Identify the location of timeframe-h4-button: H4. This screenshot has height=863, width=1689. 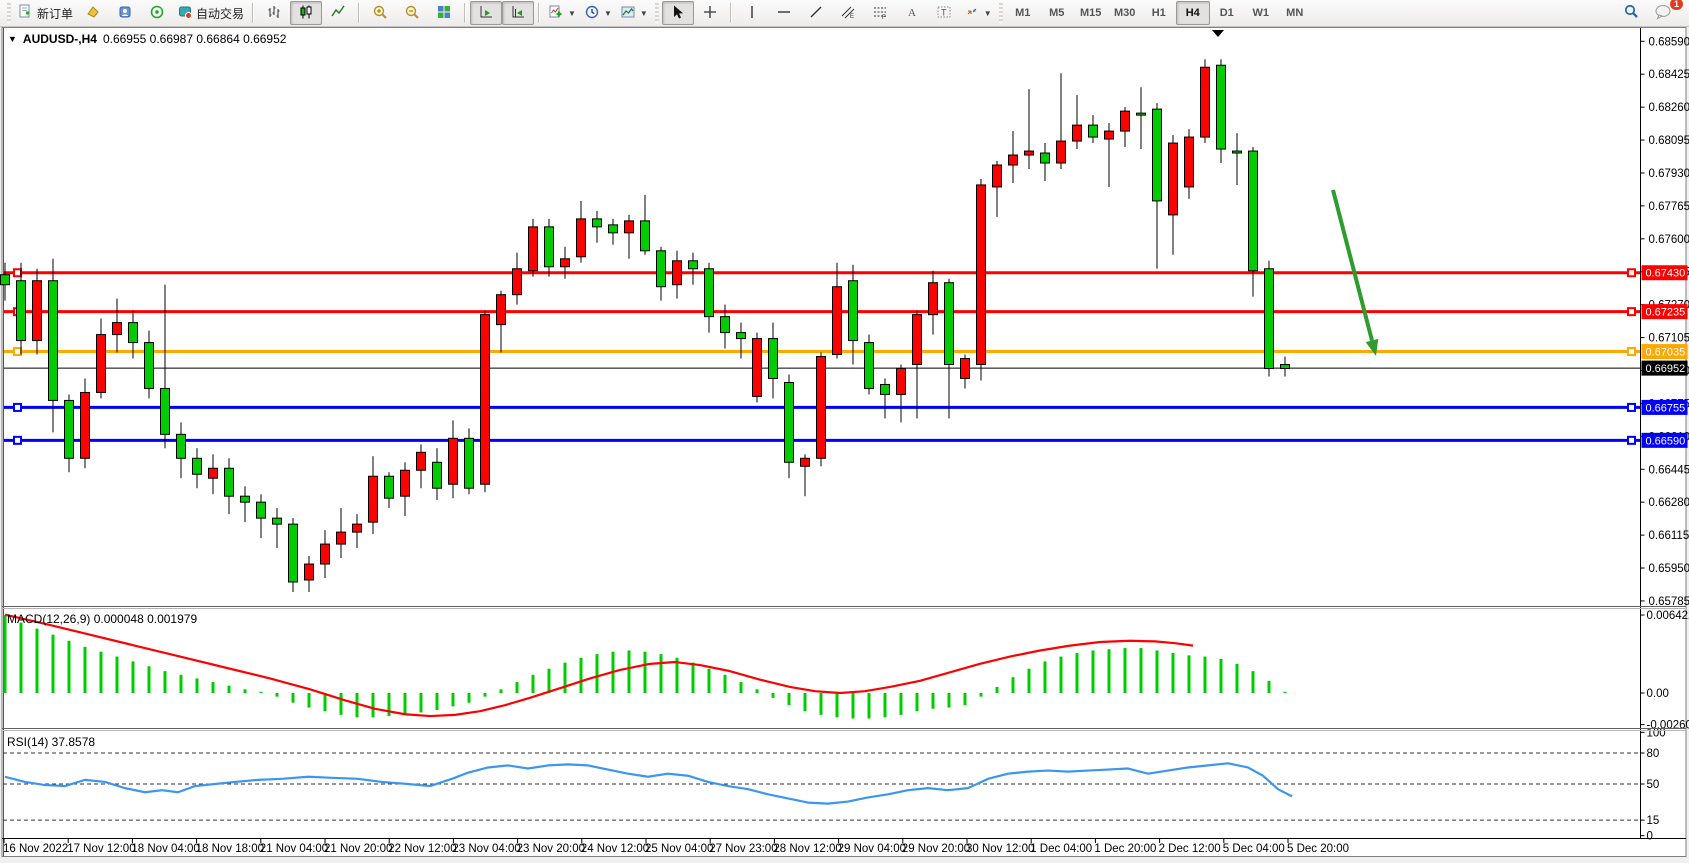
(1192, 13).